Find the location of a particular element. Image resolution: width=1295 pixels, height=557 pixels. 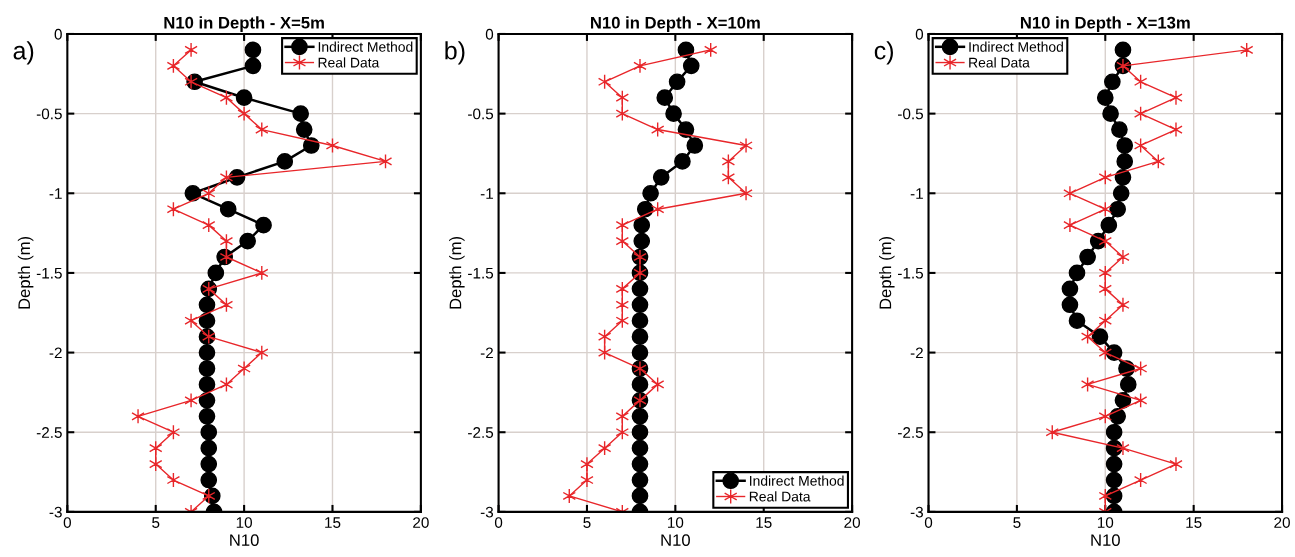

chart-title: N10 in Depth - X=10m is located at coordinates (675, 24).